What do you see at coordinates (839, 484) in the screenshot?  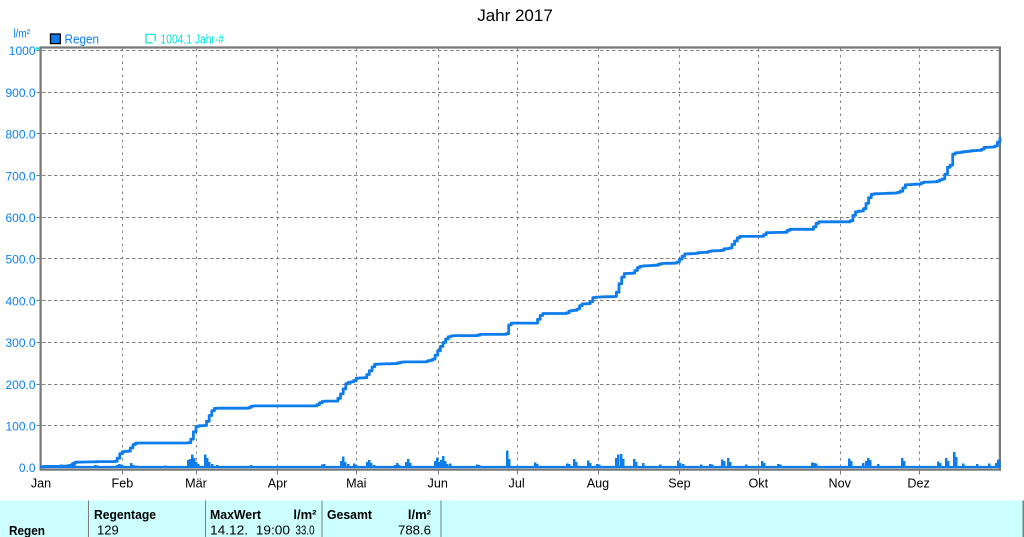 I see `svg-text: Nov` at bounding box center [839, 484].